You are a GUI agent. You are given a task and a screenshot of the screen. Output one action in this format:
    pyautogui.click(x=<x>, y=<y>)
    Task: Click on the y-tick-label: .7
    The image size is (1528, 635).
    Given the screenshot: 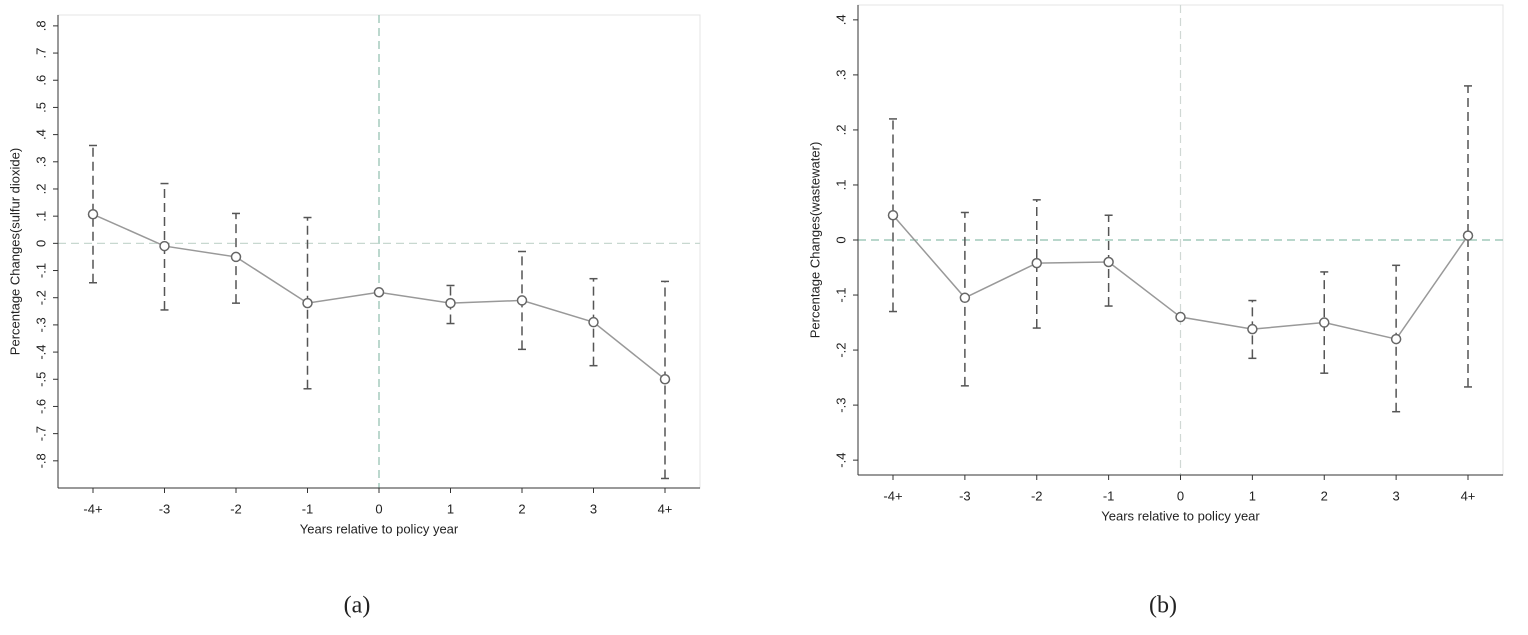 What is the action you would take?
    pyautogui.click(x=40, y=53)
    